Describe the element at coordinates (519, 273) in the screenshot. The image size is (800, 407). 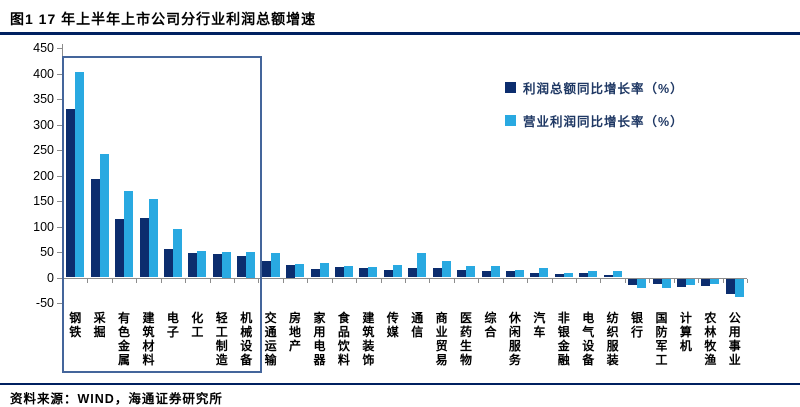
I see `bar-operating-profit-休闲服务` at that location.